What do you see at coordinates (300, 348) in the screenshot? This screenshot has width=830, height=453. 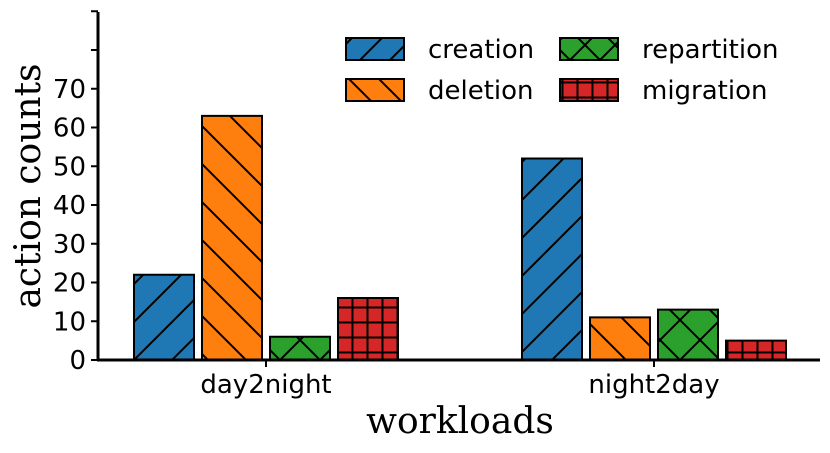 I see `bar-repartition-day2night` at bounding box center [300, 348].